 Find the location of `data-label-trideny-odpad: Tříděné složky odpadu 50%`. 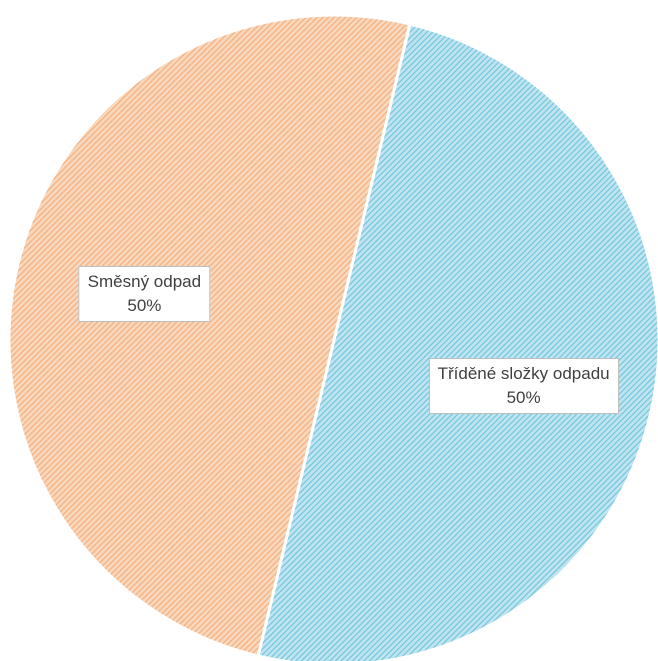

data-label-trideny-odpad: Tříděné složky odpadu 50% is located at coordinates (523, 385).